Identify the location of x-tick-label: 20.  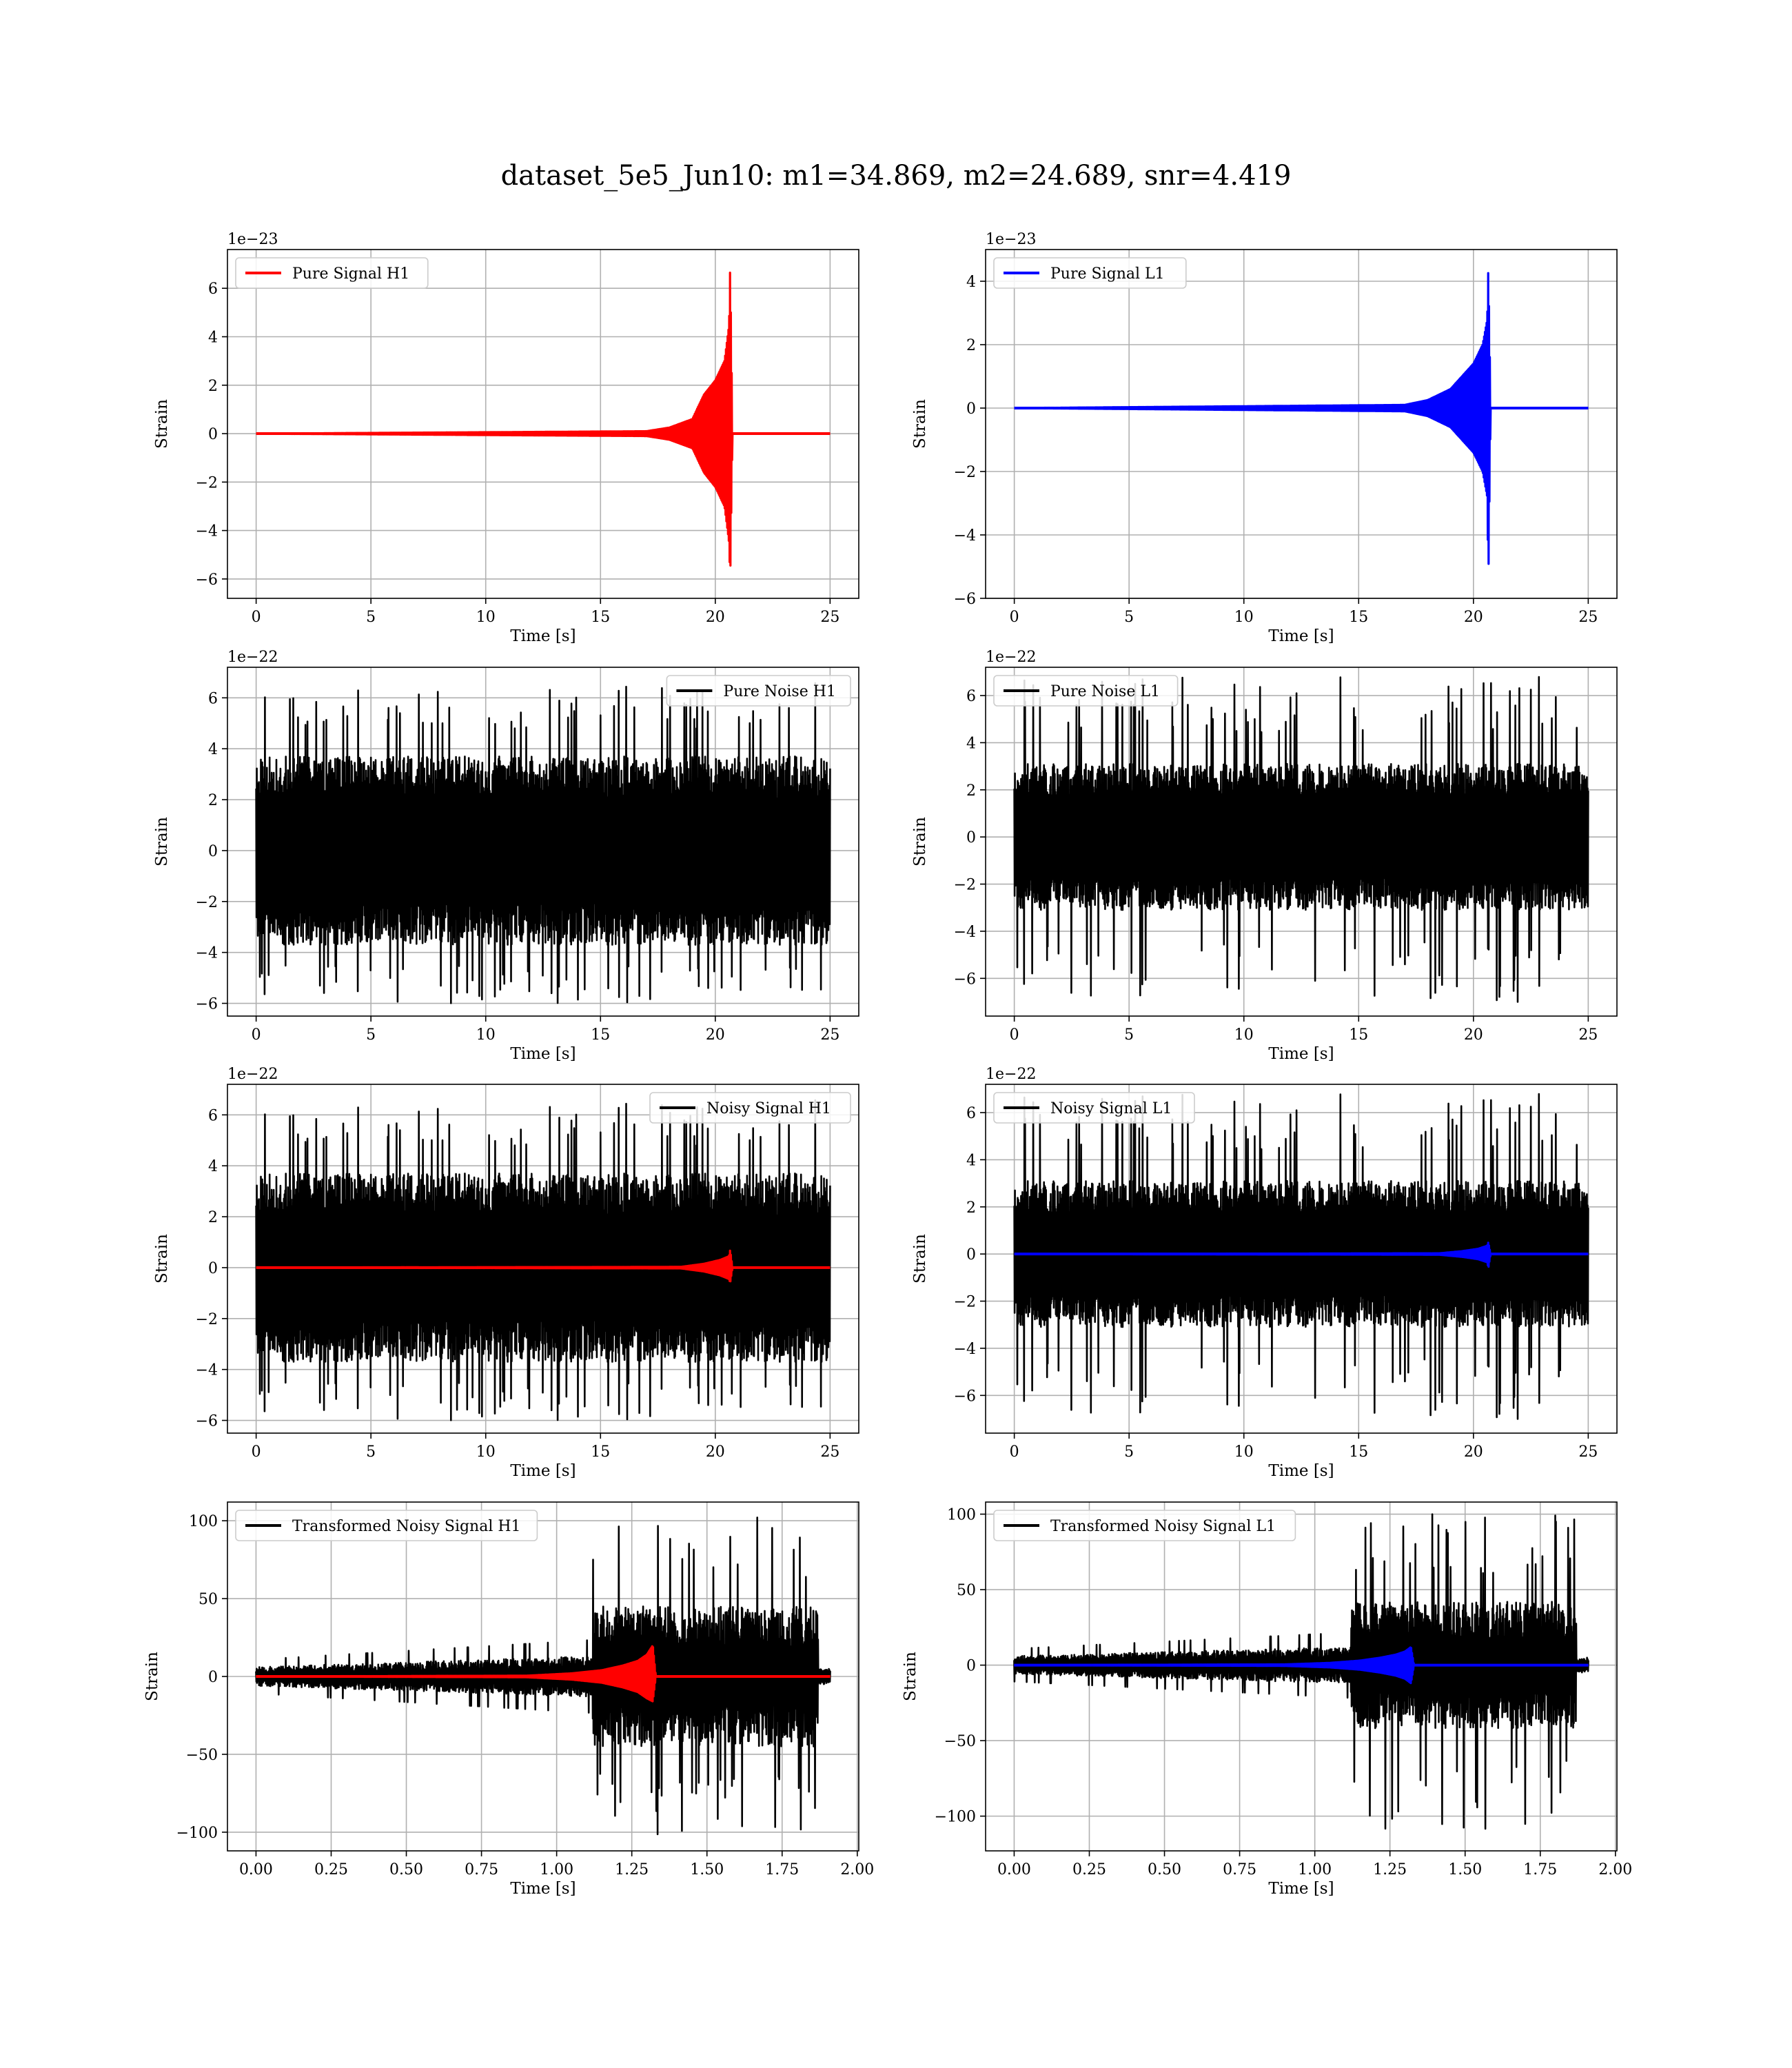
(1473, 617).